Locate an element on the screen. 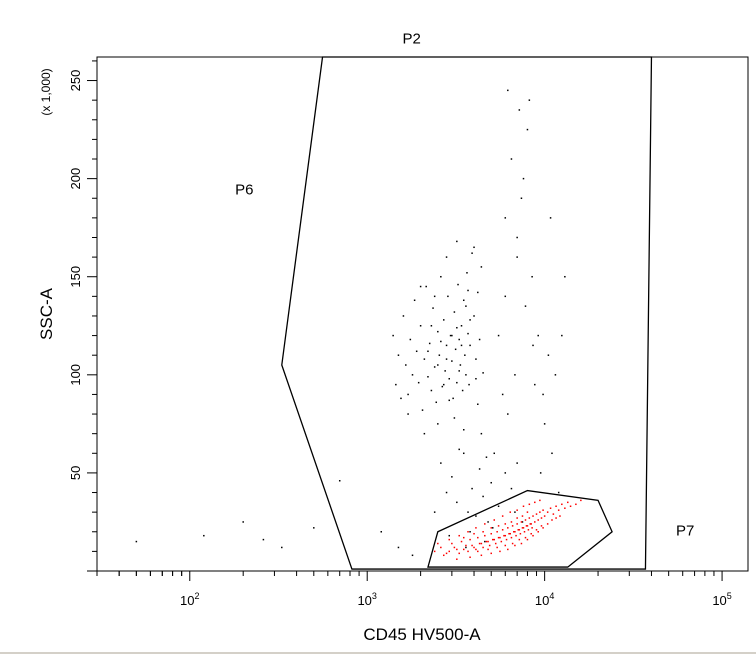  gate-label: P7 is located at coordinates (685, 531).